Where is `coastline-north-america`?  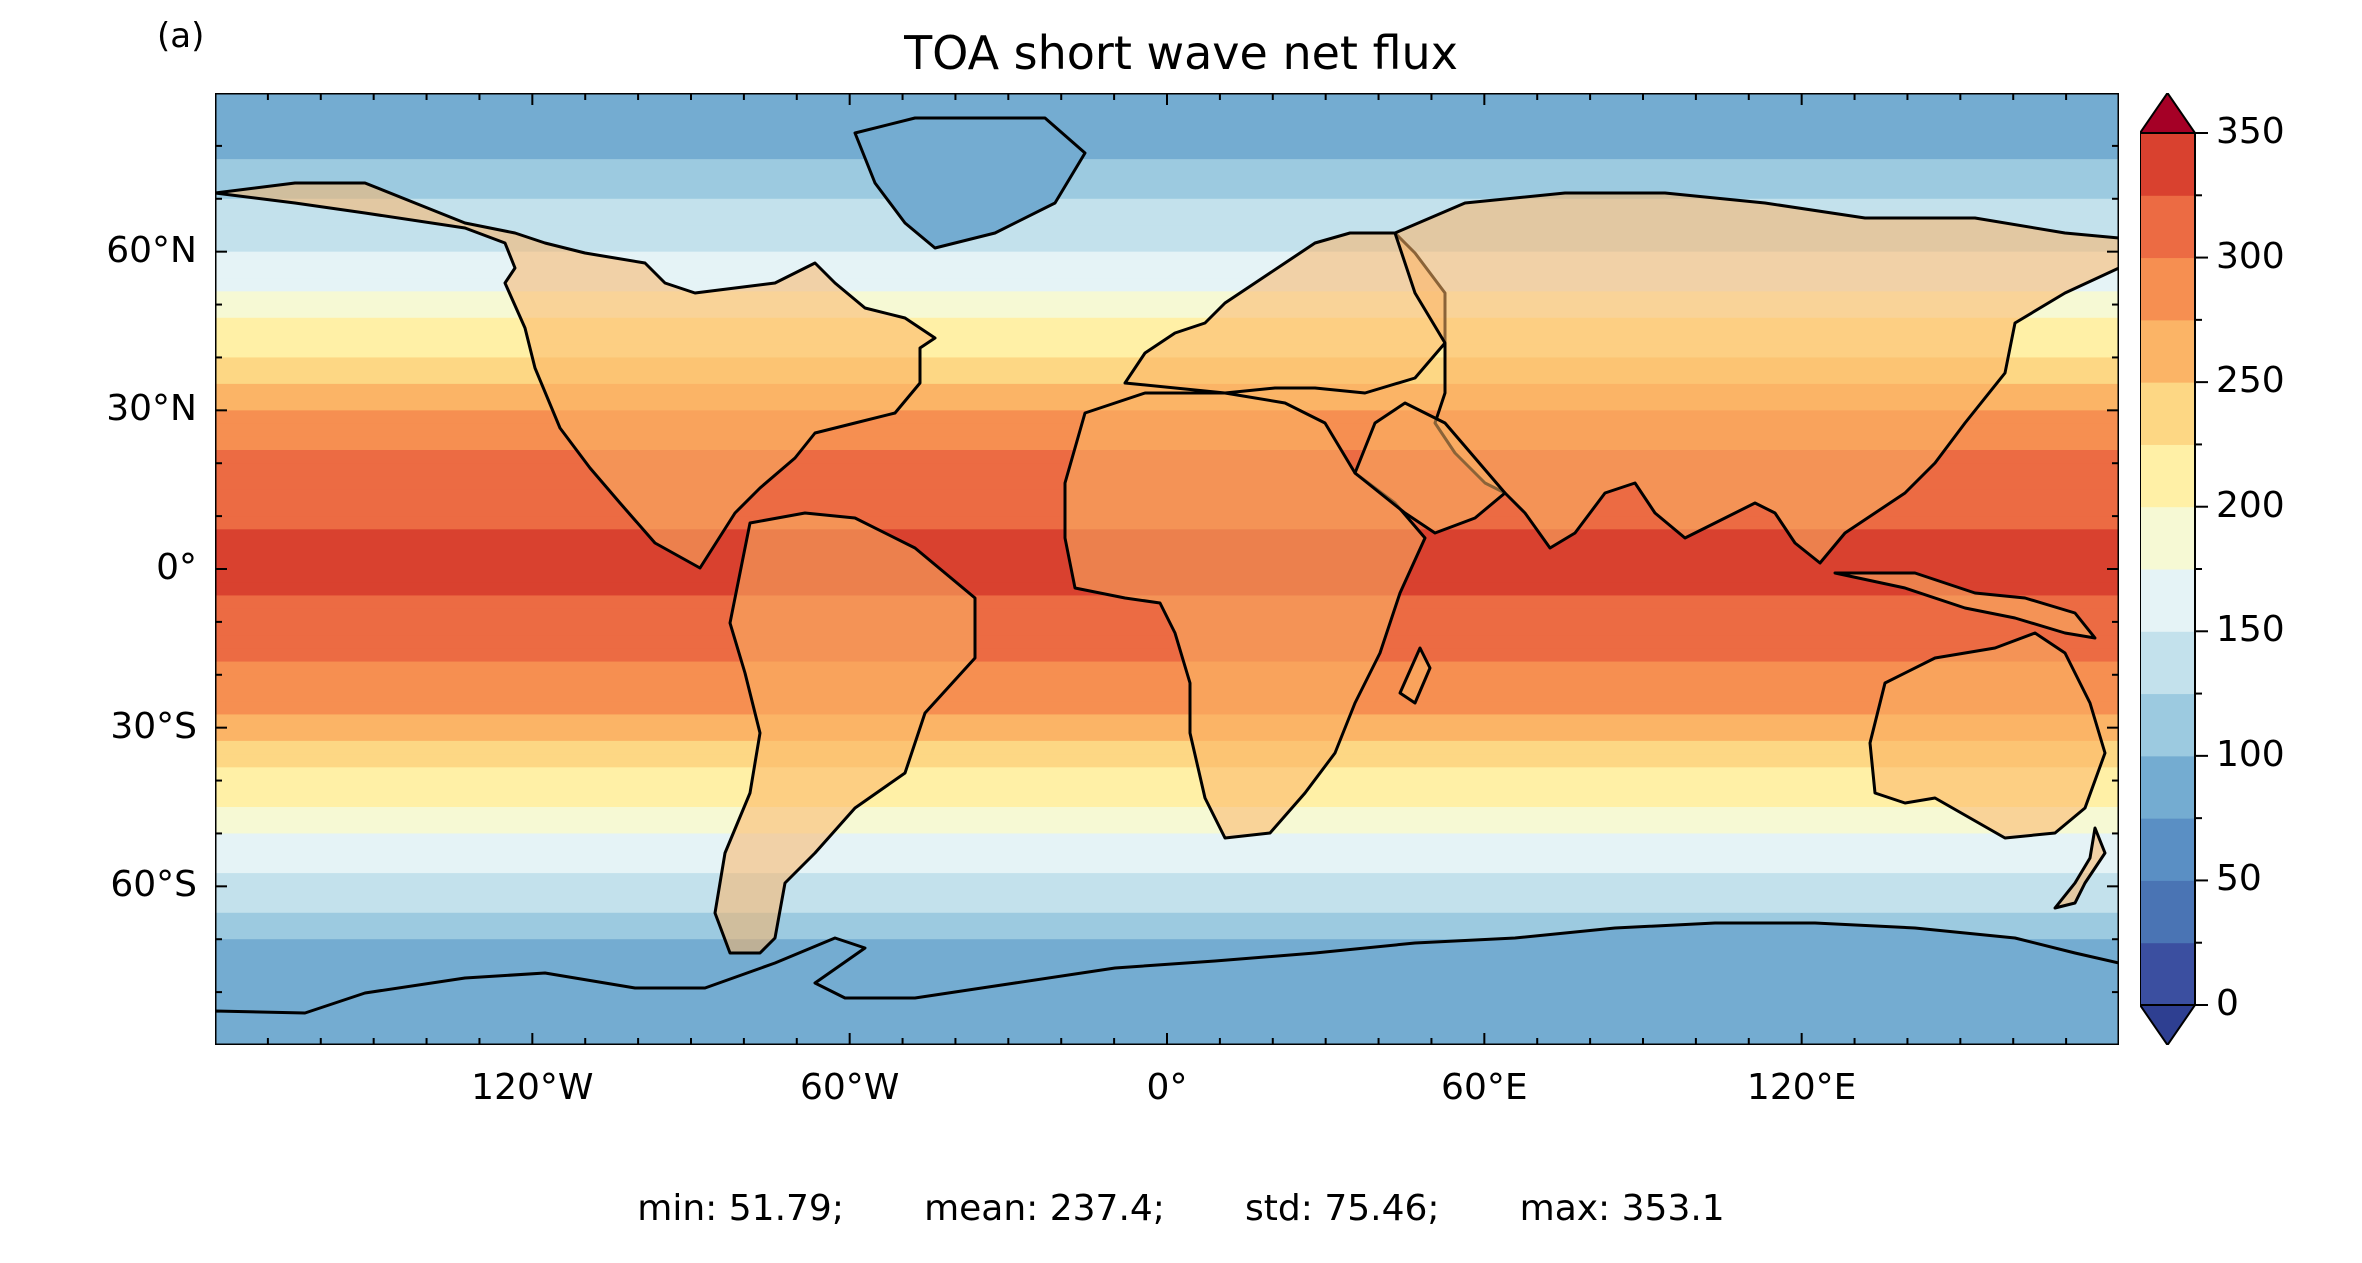 coastline-north-america is located at coordinates (576, 375).